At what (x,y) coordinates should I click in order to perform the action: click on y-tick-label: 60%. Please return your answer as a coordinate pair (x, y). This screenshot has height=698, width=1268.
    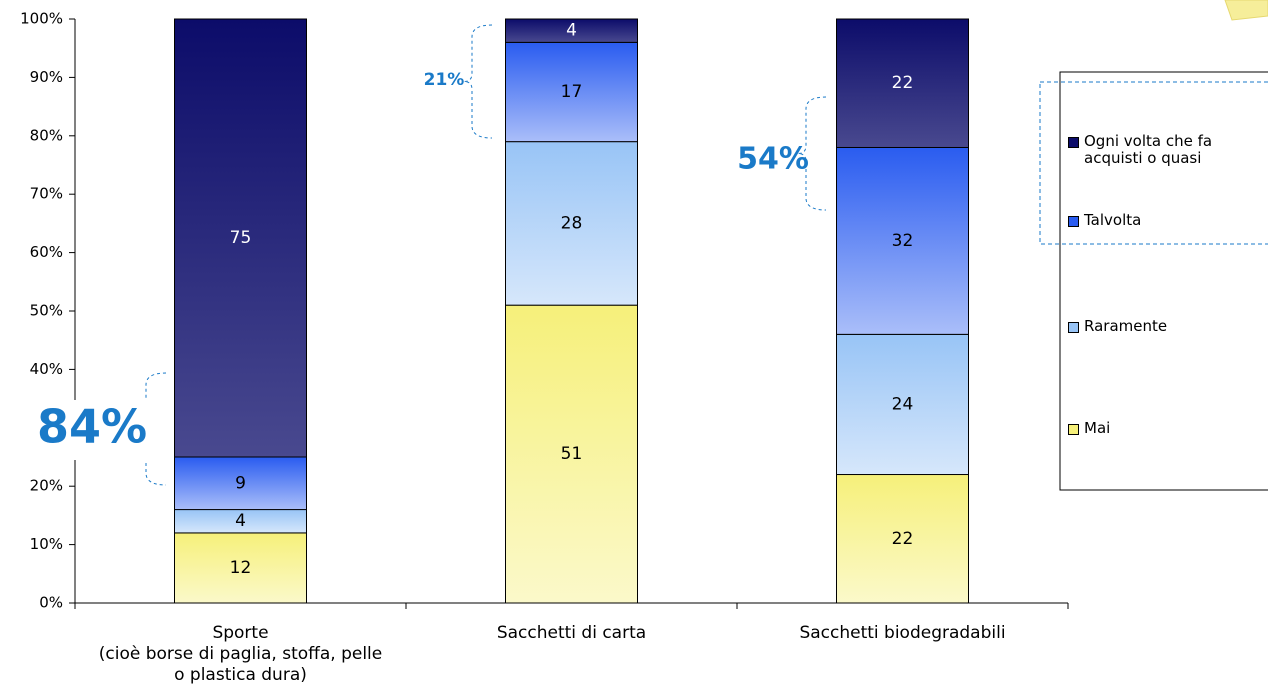
    Looking at the image, I should click on (46, 252).